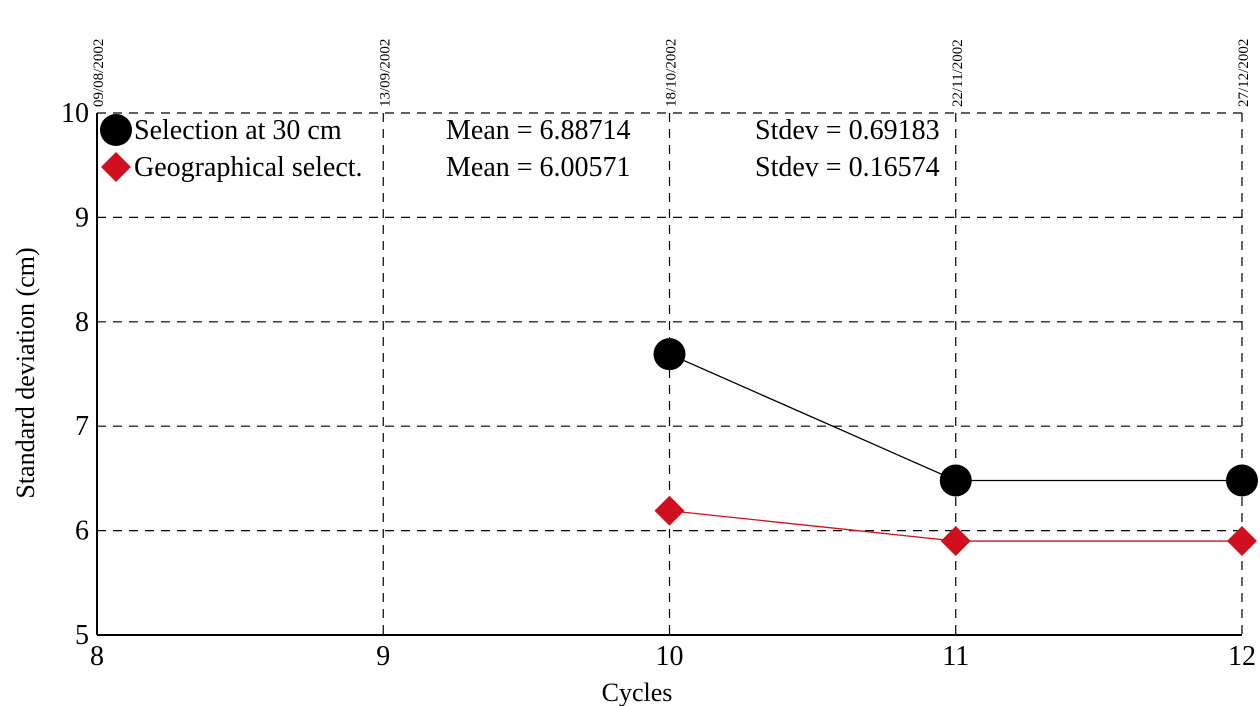 The height and width of the screenshot is (706, 1260). What do you see at coordinates (82, 322) in the screenshot?
I see `y-tick-label: 8` at bounding box center [82, 322].